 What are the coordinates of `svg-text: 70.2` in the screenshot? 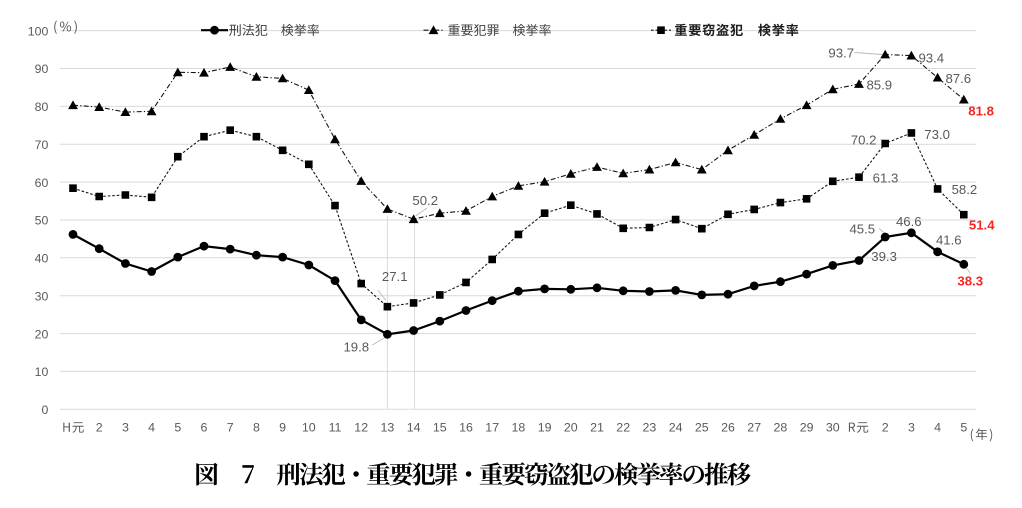 It's located at (864, 139).